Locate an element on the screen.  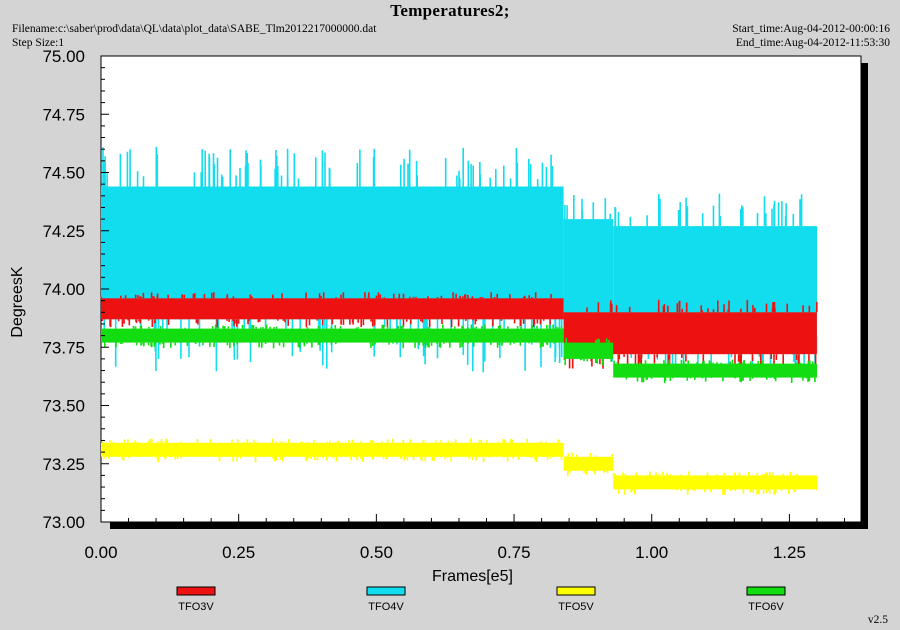
y-tick-label: 74.75 is located at coordinates (63, 114).